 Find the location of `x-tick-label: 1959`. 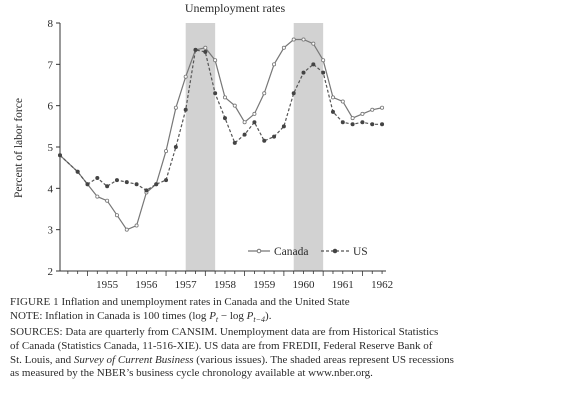

x-tick-label: 1959 is located at coordinates (264, 285).